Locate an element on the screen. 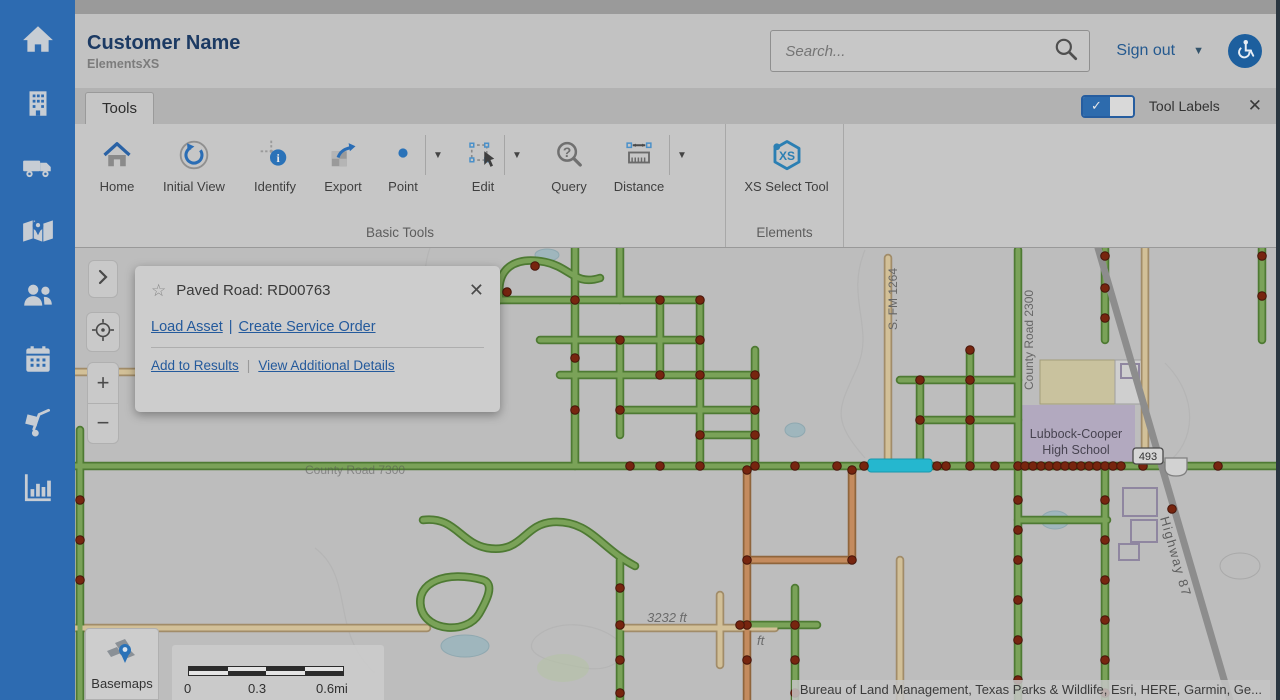 This screenshot has width=1280, height=700. ribbon-close-icon: ✕ is located at coordinates (1254, 105).